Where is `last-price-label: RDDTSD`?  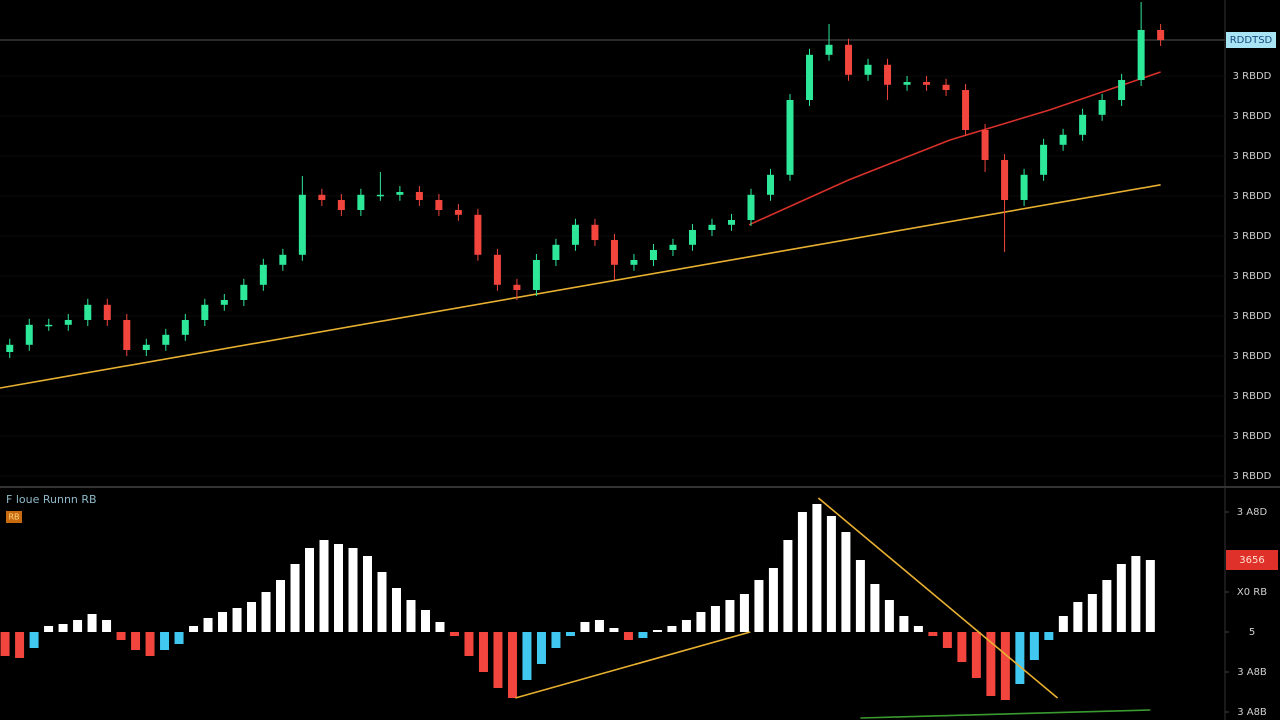 last-price-label: RDDTSD is located at coordinates (1251, 40).